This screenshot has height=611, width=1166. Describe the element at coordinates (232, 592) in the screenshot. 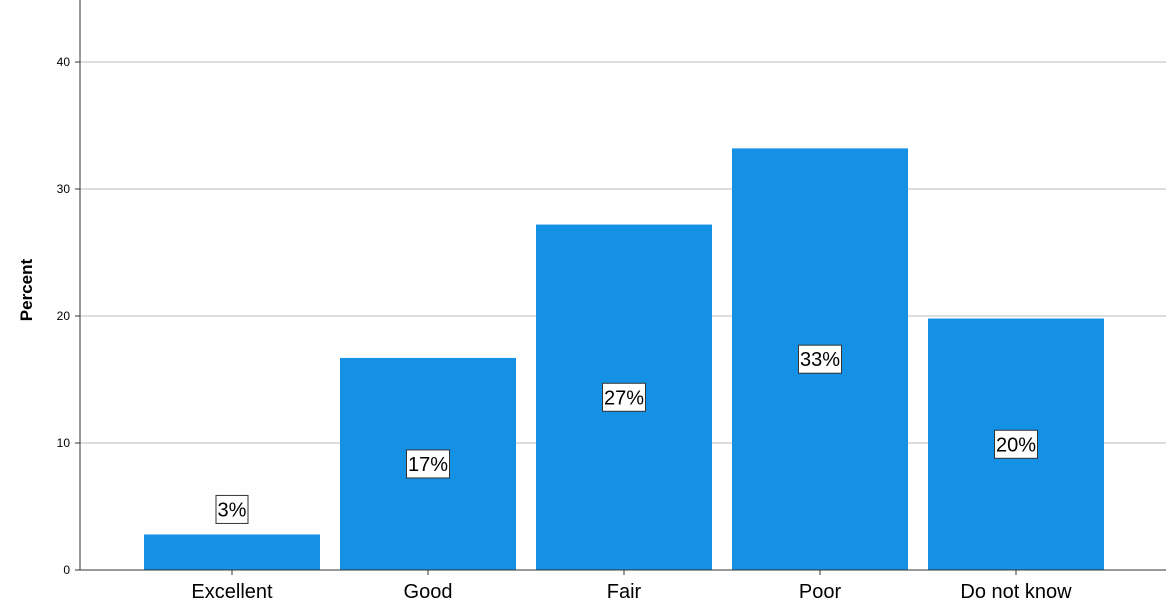

I see `x-tick-label: Excellent` at that location.